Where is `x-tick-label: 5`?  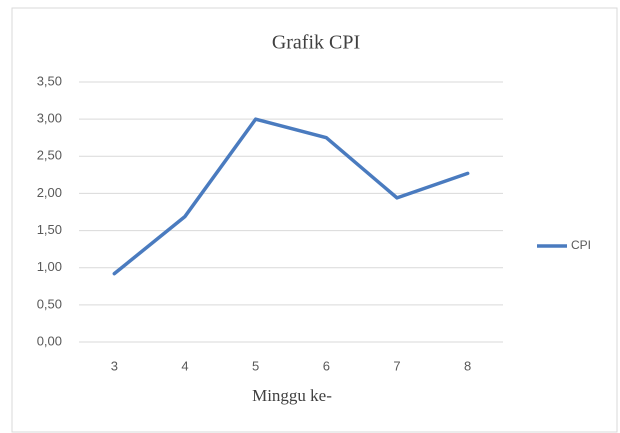
x-tick-label: 5 is located at coordinates (255, 365).